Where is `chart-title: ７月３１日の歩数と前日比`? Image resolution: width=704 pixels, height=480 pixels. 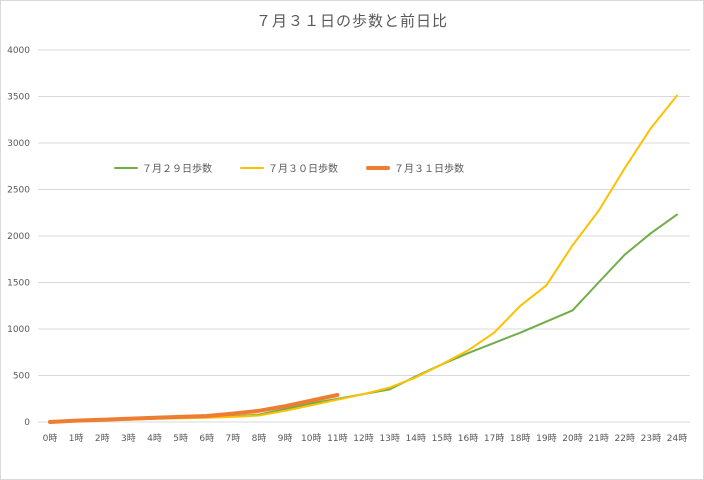
chart-title: ７月３１日の歩数と前日比 is located at coordinates (351, 21).